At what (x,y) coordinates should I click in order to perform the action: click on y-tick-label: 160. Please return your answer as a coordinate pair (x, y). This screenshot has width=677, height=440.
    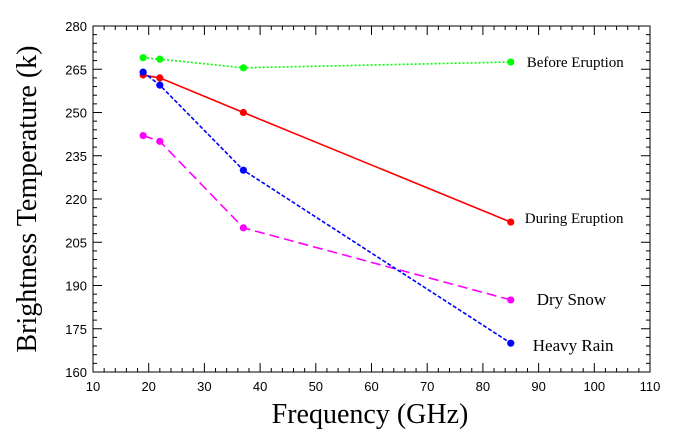
    Looking at the image, I should click on (76, 372).